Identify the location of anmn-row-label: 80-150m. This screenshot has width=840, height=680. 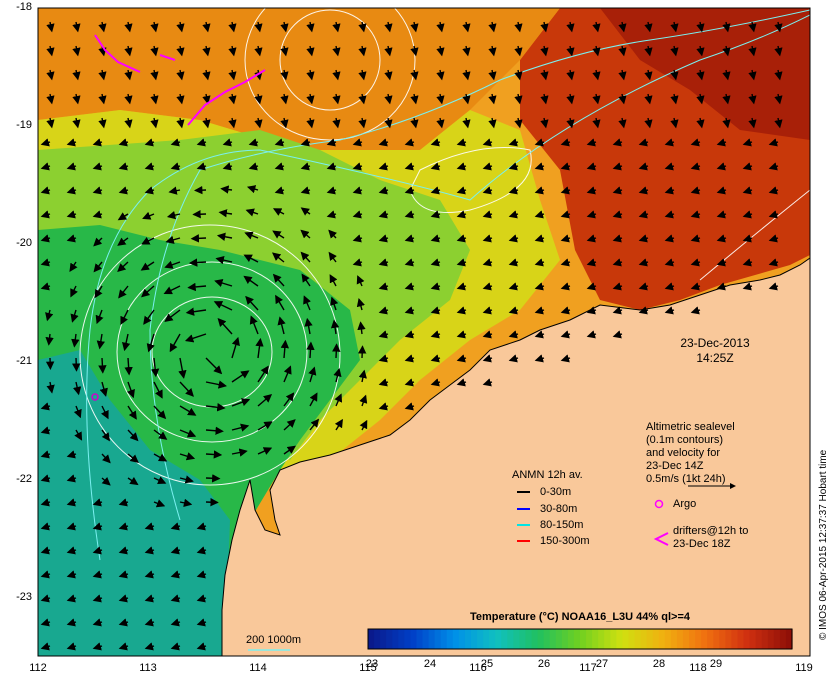
(562, 525).